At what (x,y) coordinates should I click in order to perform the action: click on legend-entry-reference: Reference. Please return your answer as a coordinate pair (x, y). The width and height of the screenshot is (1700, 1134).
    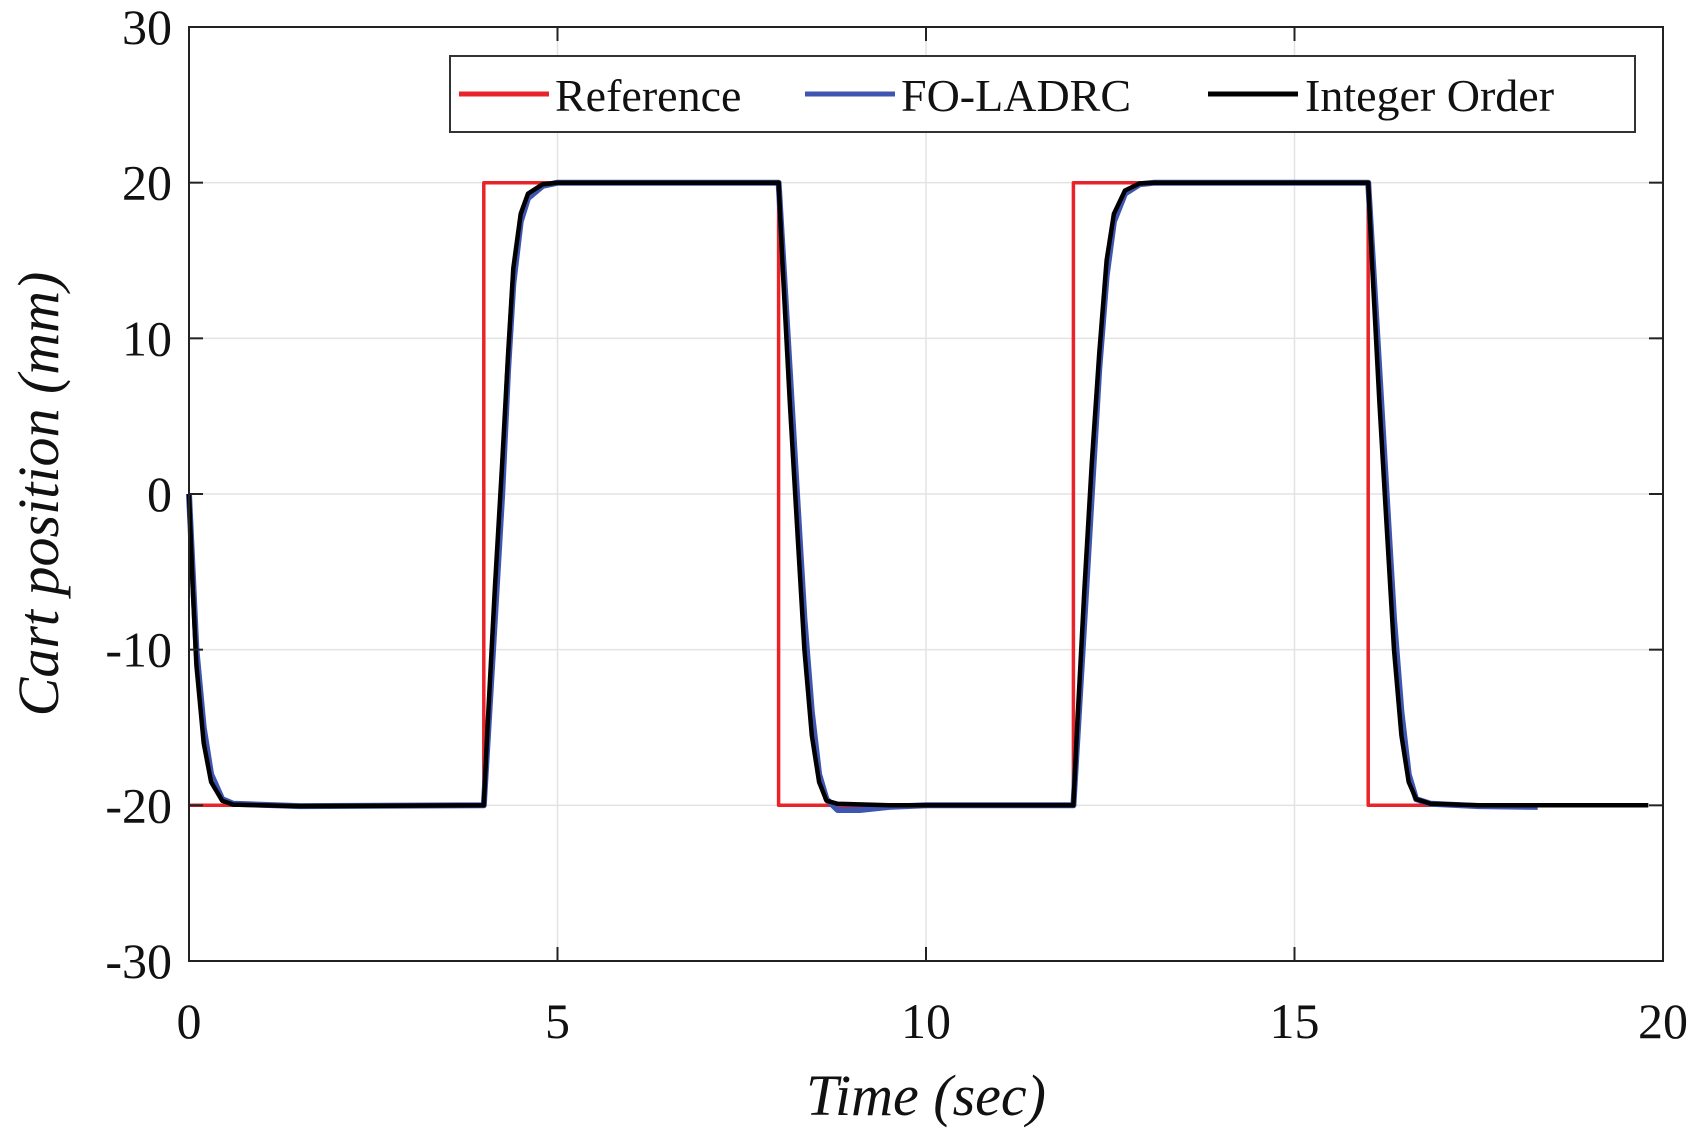
    Looking at the image, I should click on (600, 95).